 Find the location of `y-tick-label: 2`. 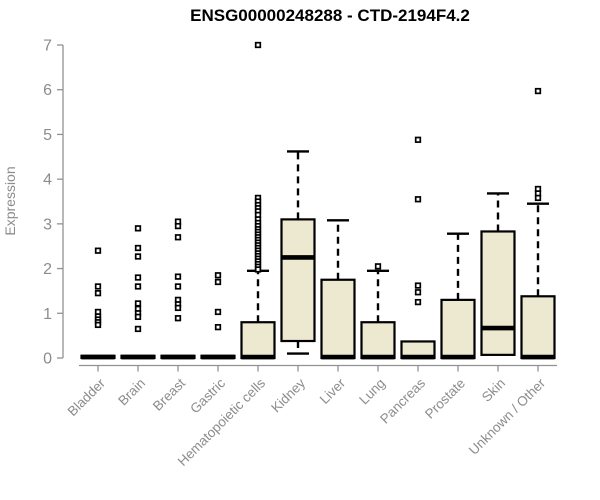

y-tick-label: 2 is located at coordinates (47, 269).